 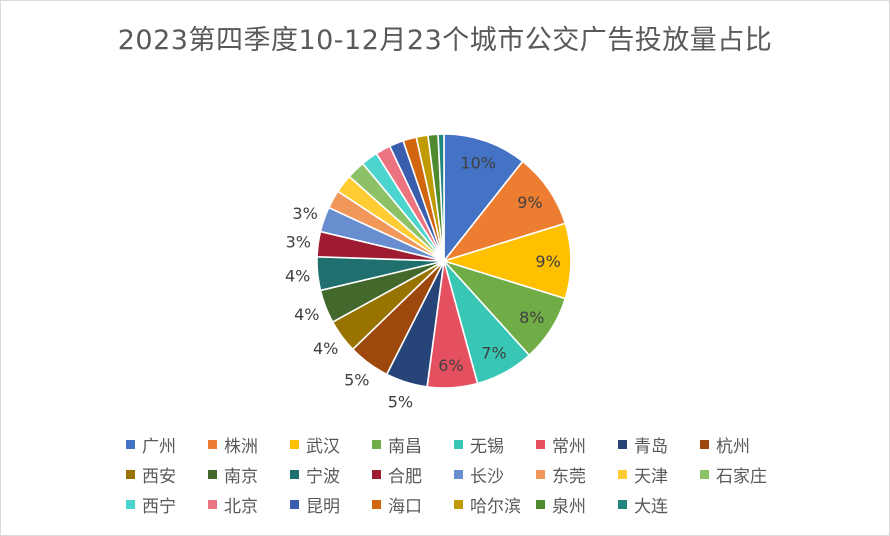 I want to click on data-label-5: 7%, so click(x=493, y=352).